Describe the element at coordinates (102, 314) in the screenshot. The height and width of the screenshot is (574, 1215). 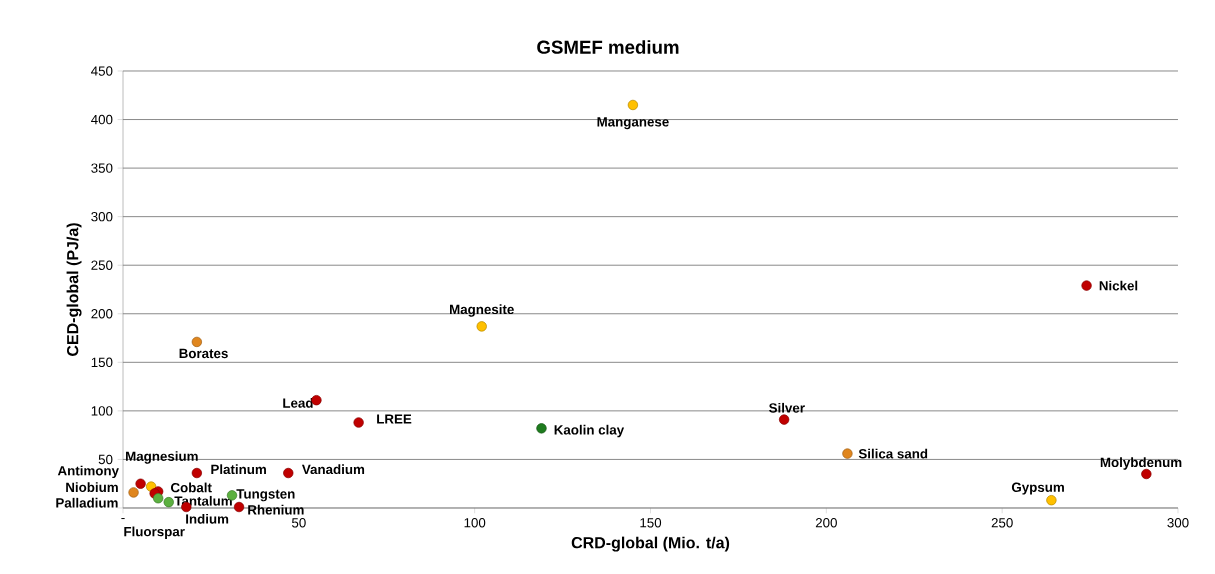
I see `y-tick-label: 200` at that location.